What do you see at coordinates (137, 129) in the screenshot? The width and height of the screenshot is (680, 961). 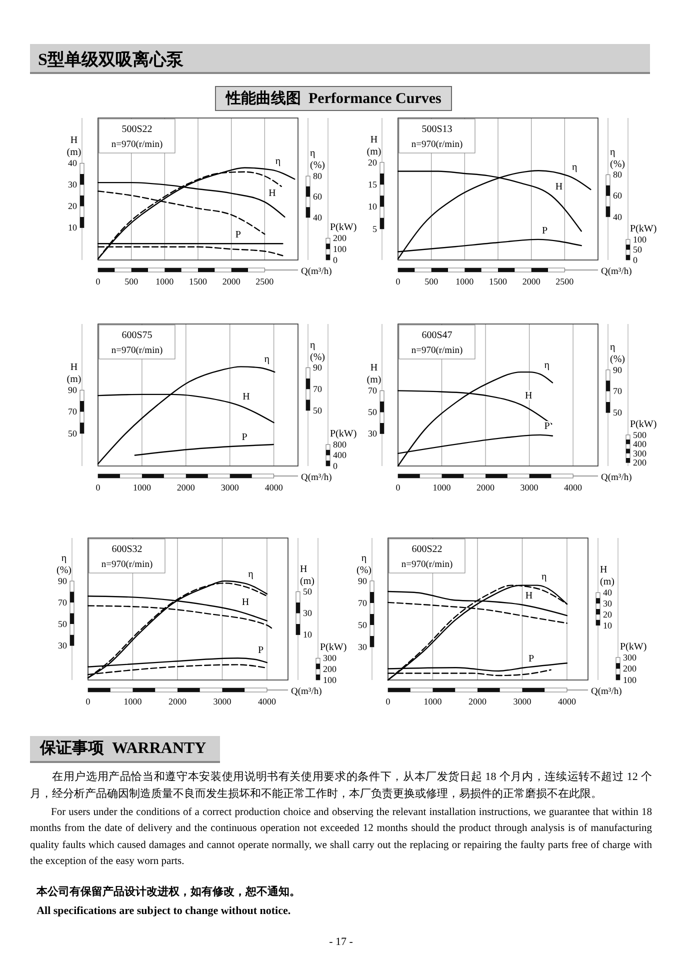 I see `text: 500S22` at bounding box center [137, 129].